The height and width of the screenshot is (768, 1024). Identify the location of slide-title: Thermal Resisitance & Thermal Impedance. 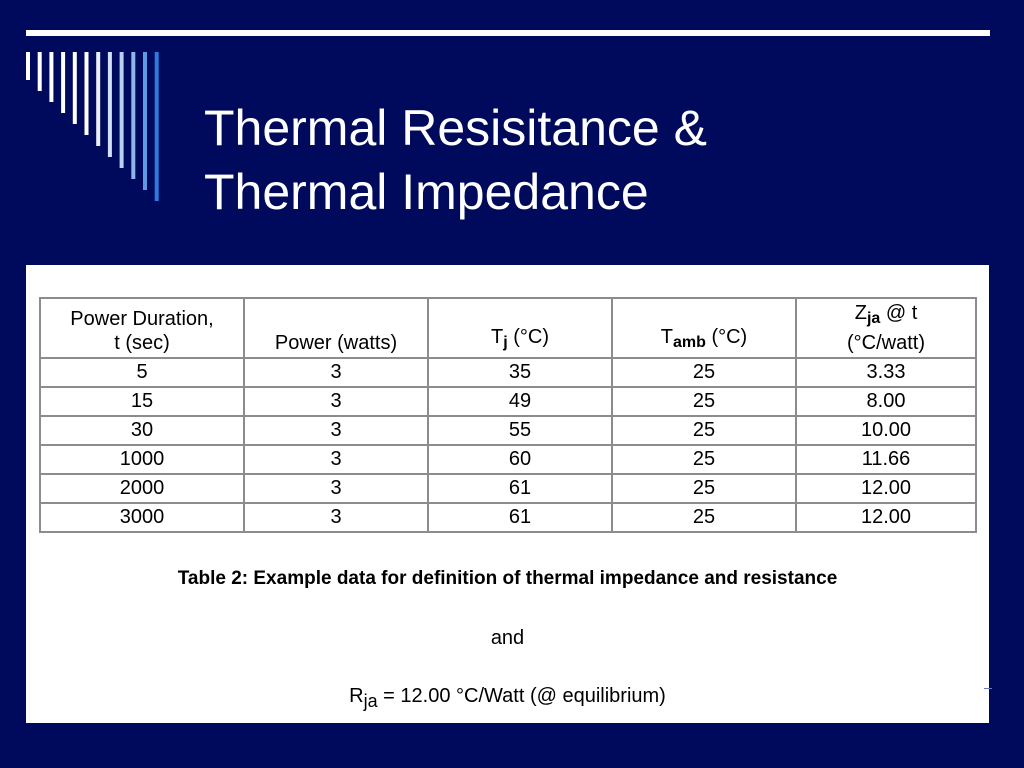
(455, 160).